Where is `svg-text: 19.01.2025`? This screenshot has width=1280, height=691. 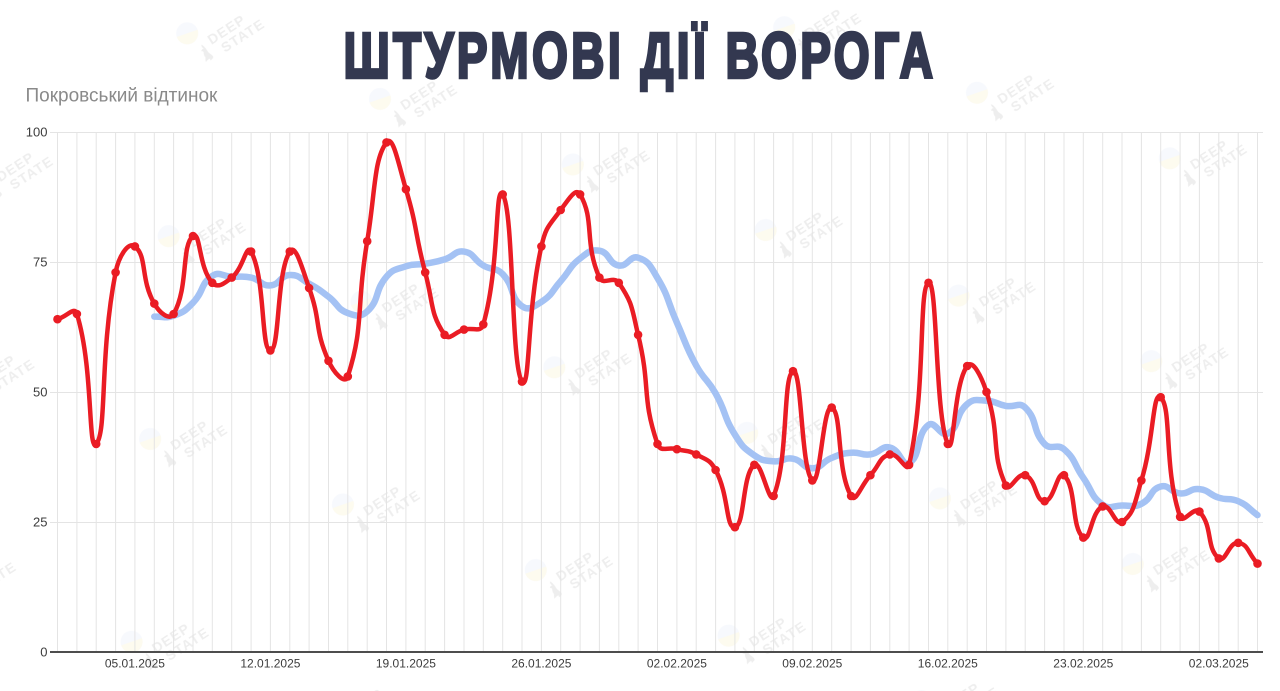 svg-text: 19.01.2025 is located at coordinates (406, 664).